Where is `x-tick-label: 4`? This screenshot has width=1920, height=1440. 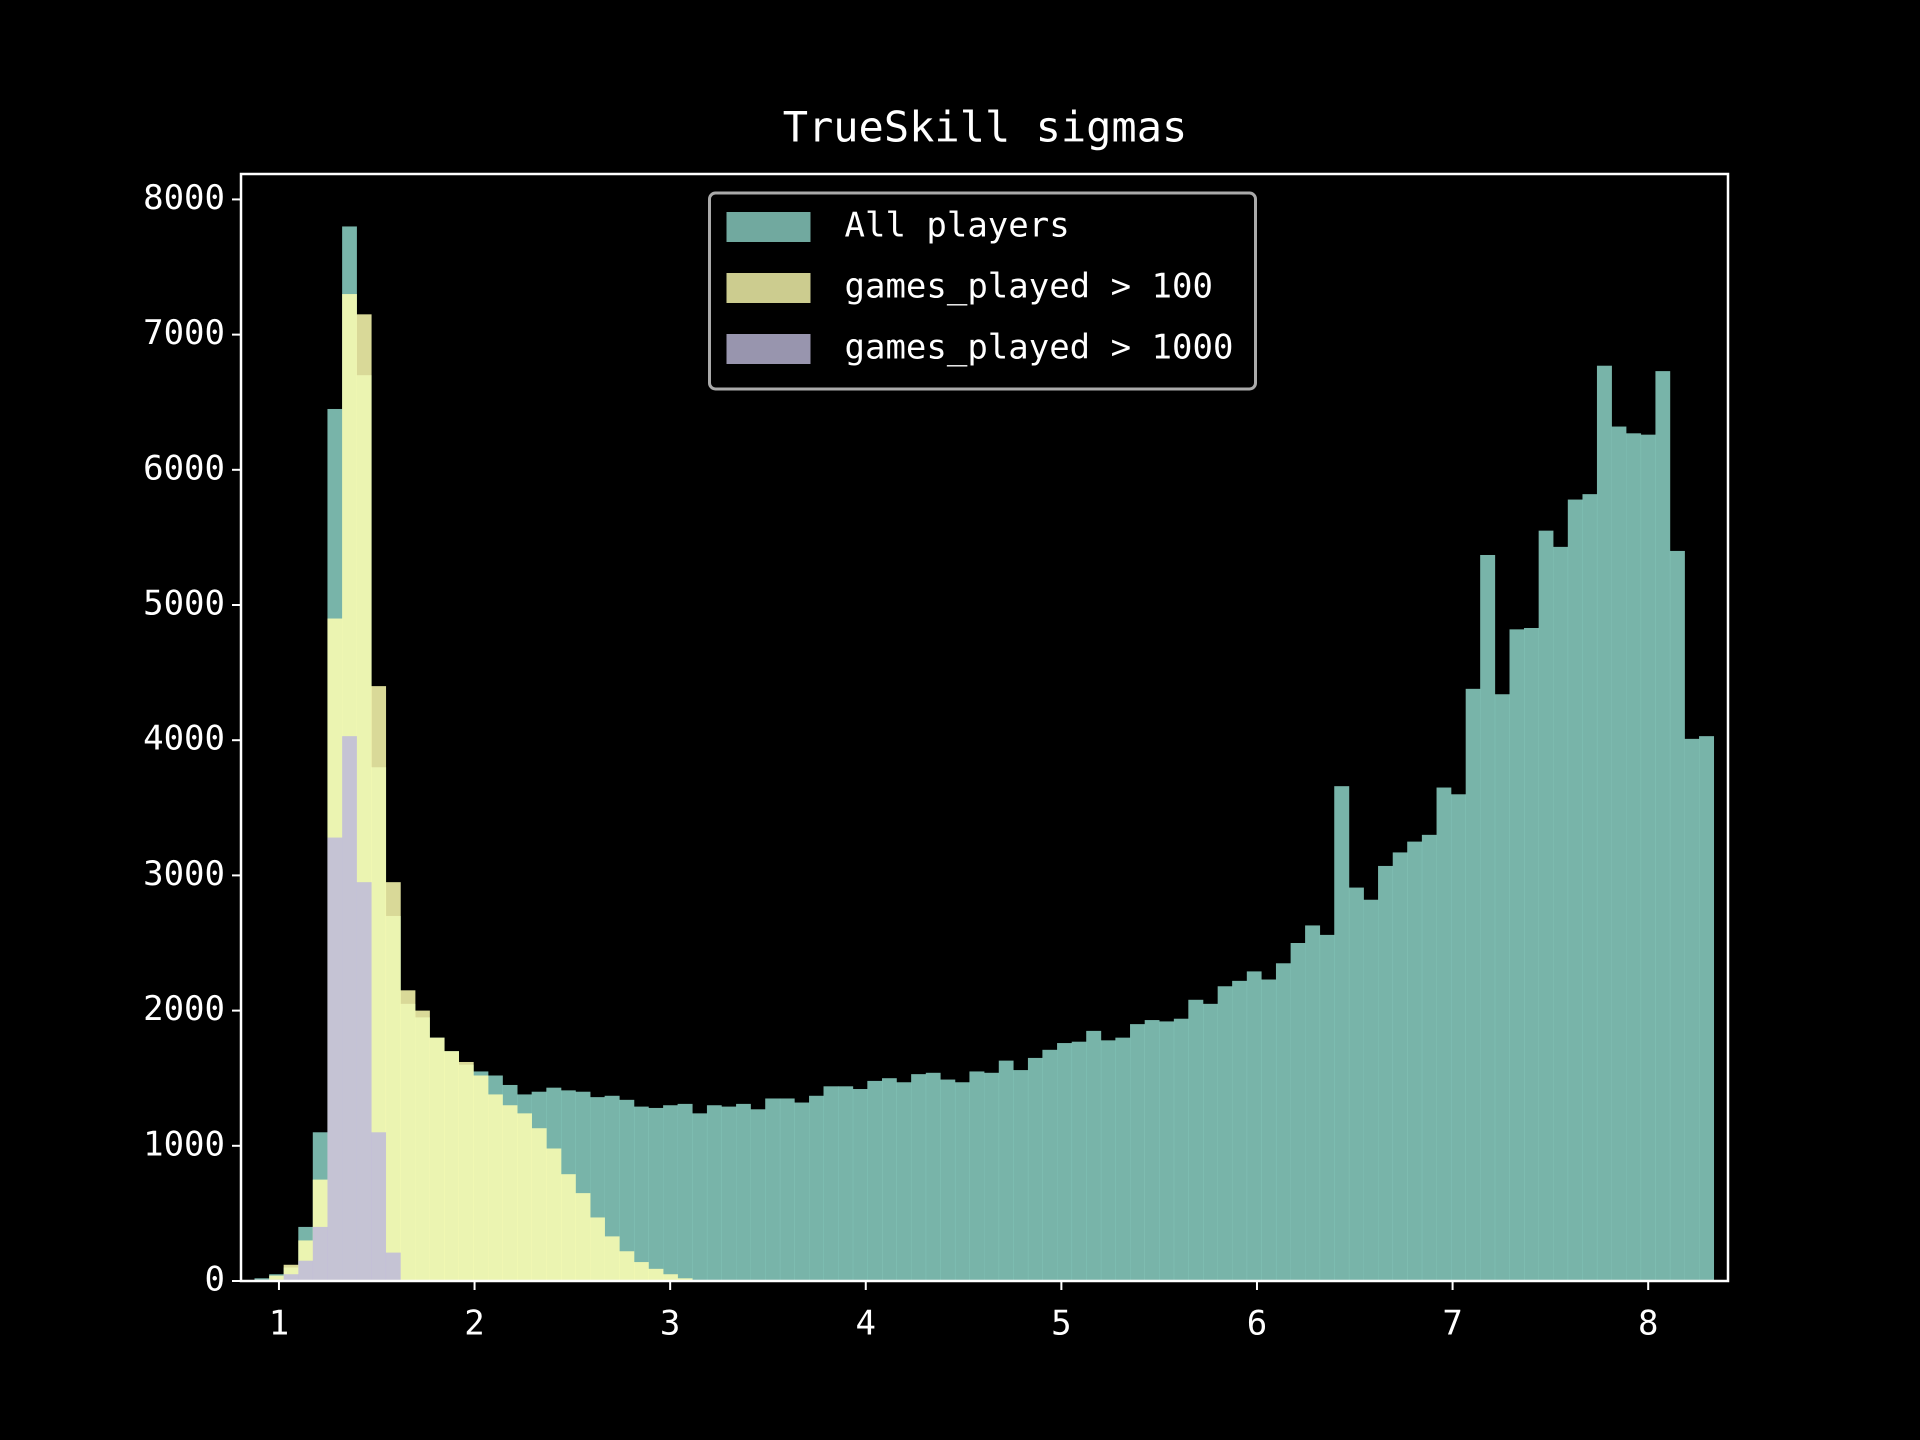
x-tick-label: 4 is located at coordinates (866, 1324).